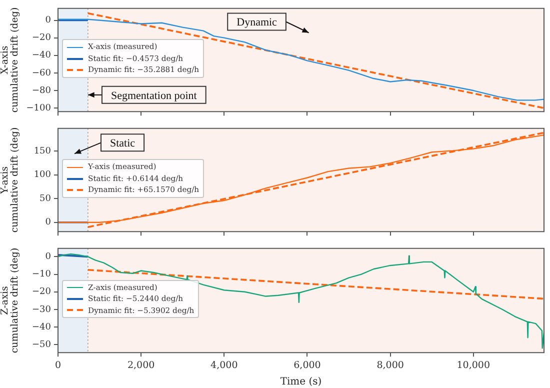 The width and height of the screenshot is (550, 388). What do you see at coordinates (257, 22) in the screenshot?
I see `annotation: Dynamic` at bounding box center [257, 22].